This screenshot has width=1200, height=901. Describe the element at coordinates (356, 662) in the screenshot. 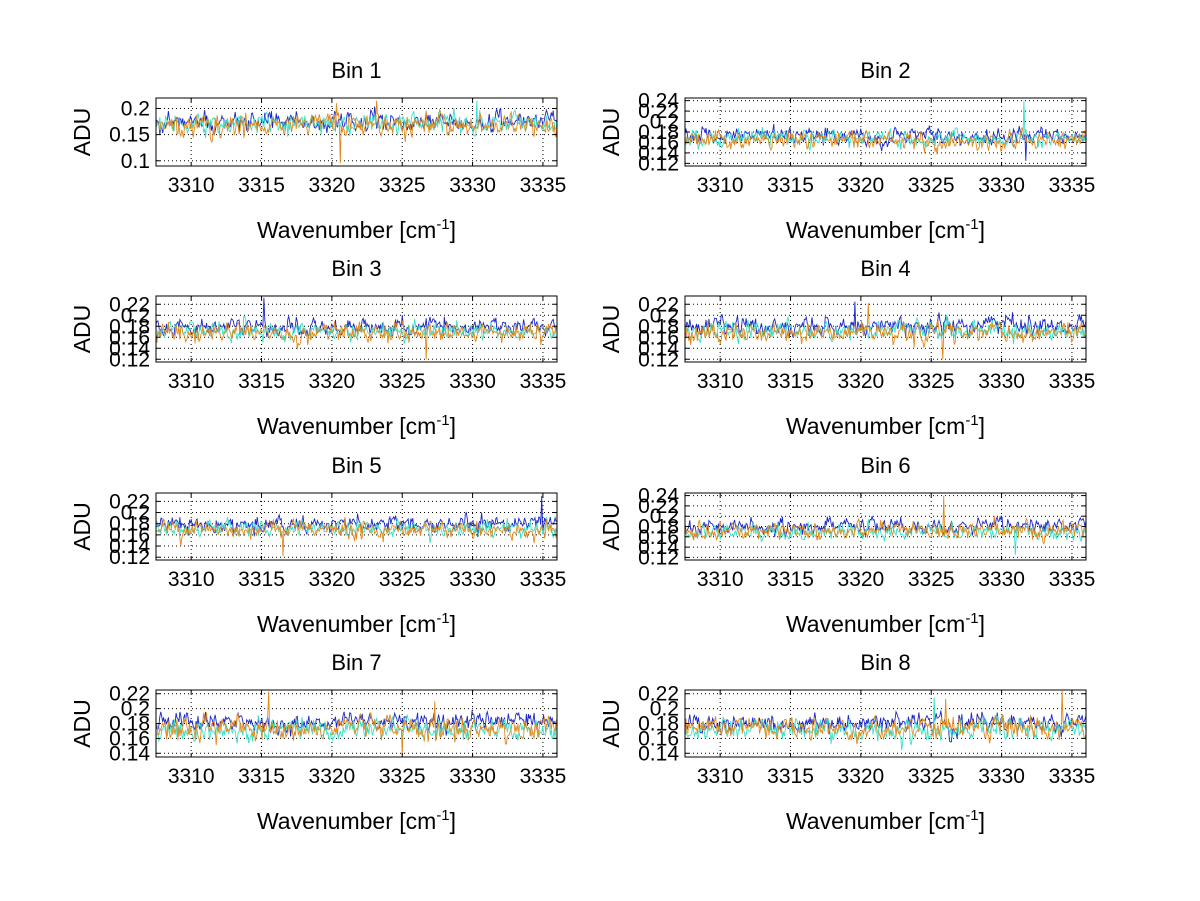

I see `subplot-title: Bin 7` at that location.